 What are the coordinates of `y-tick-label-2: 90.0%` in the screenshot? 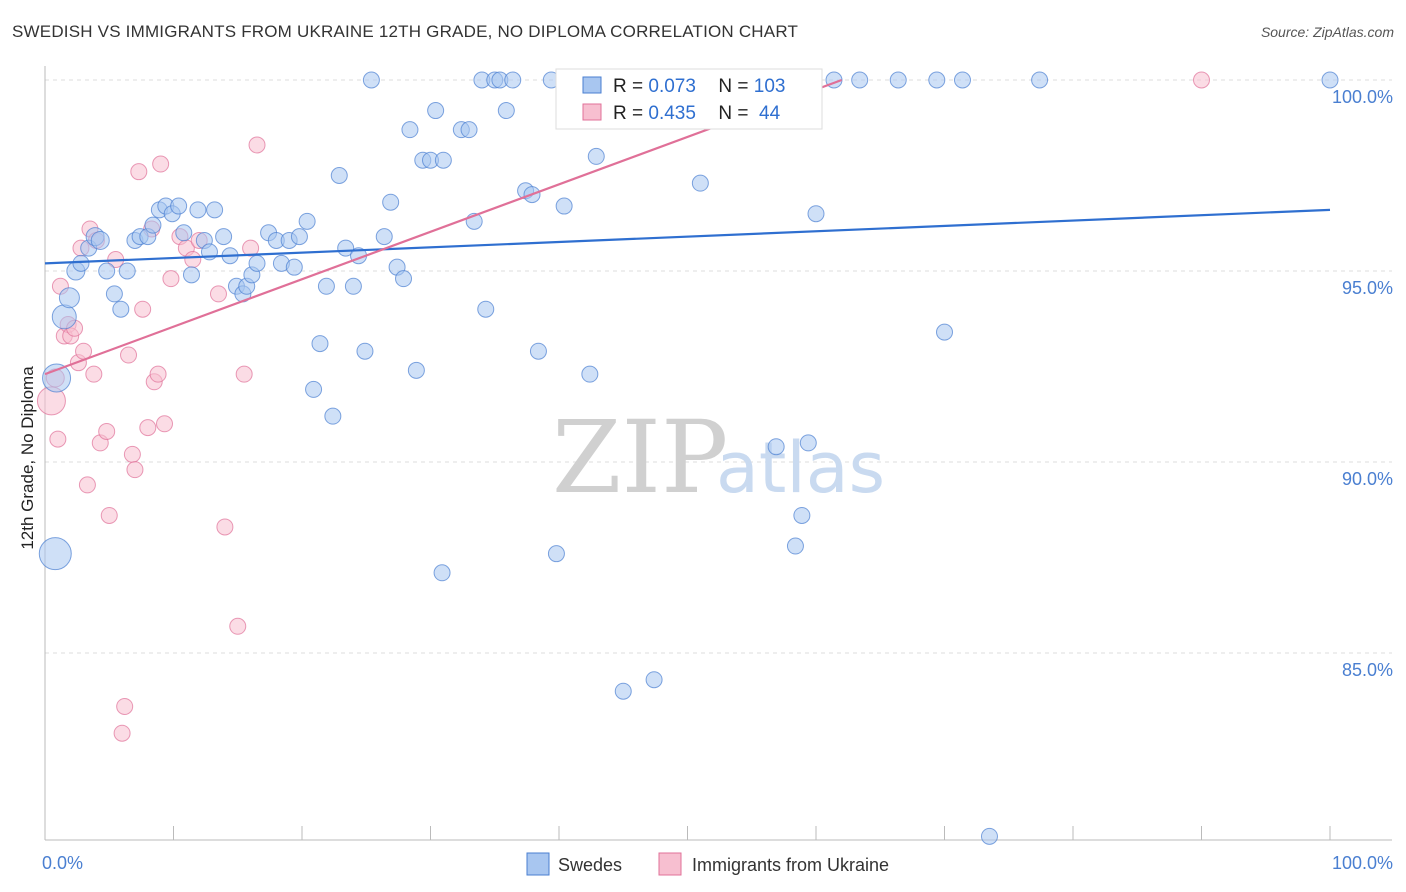 It's located at (1367, 479).